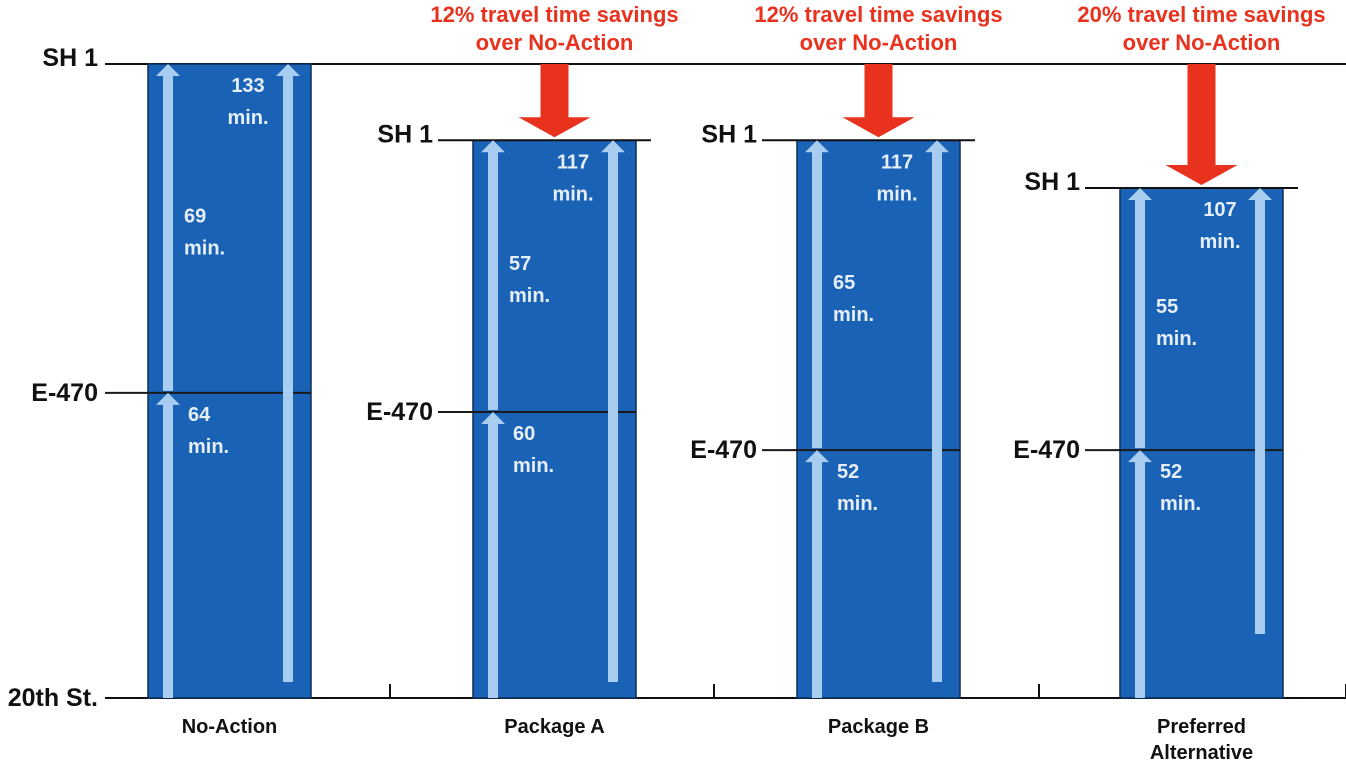  Describe the element at coordinates (230, 727) in the screenshot. I see `category-label-0: No-Action` at that location.